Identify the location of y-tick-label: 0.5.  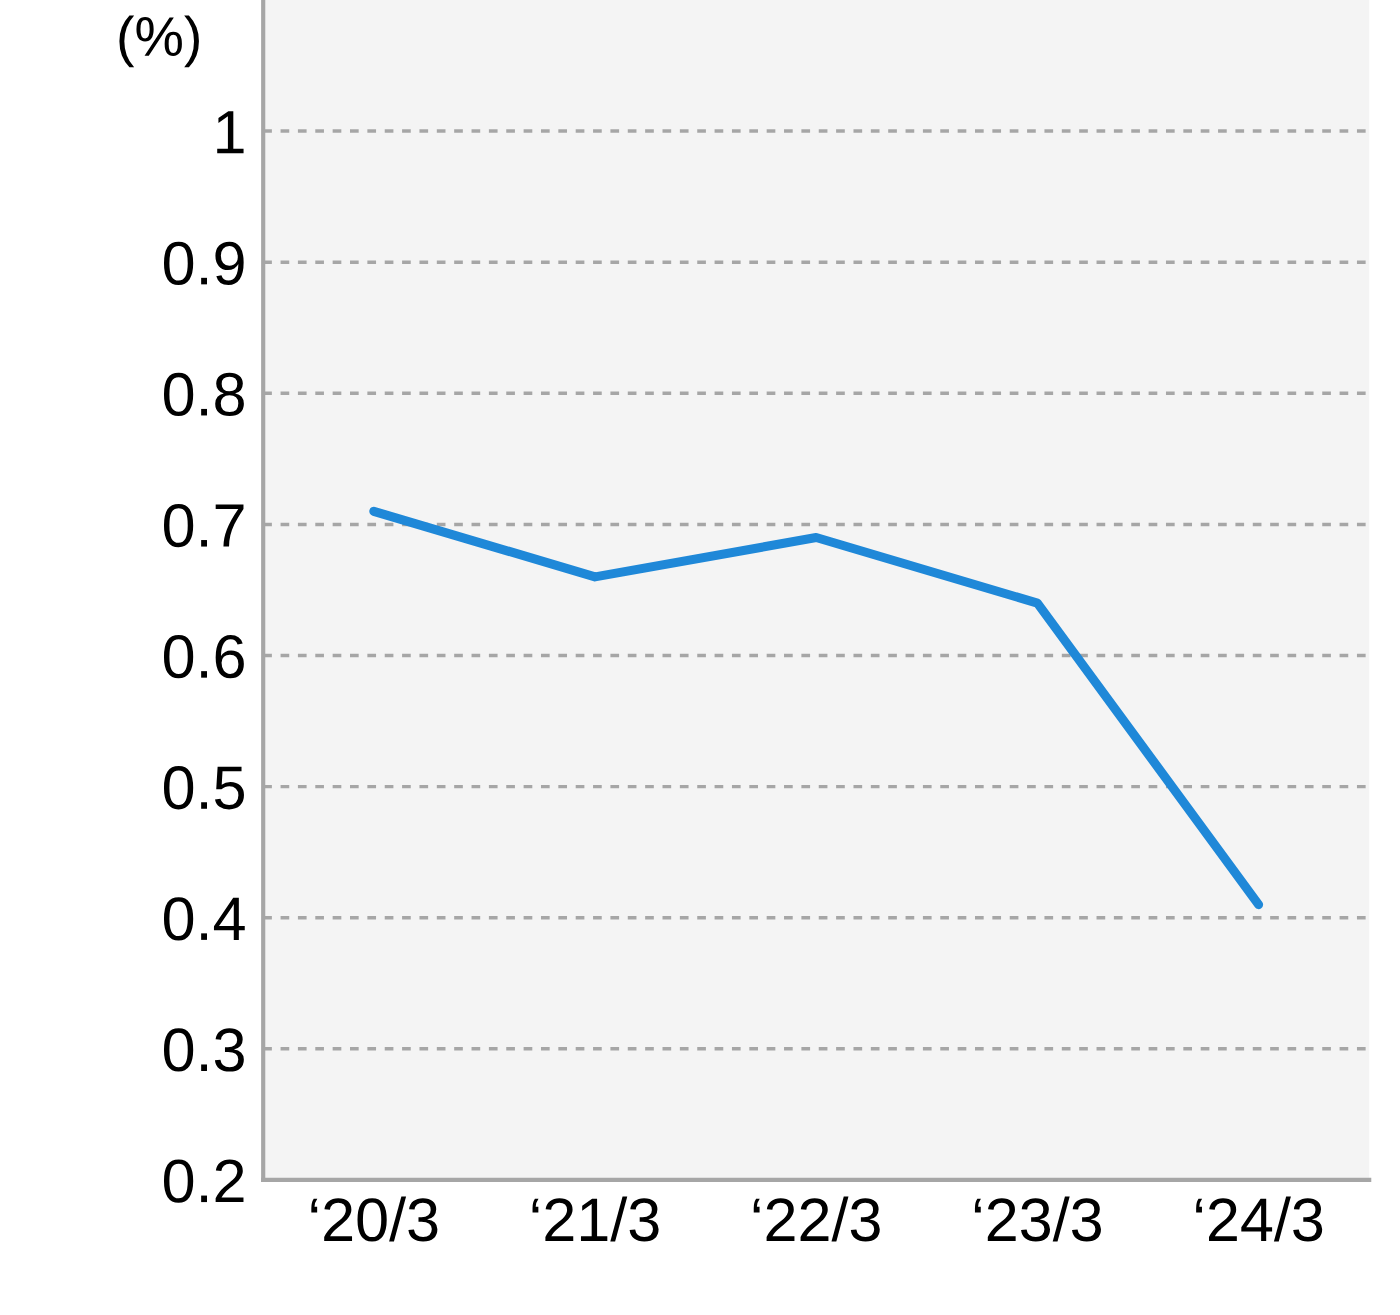
(203, 788).